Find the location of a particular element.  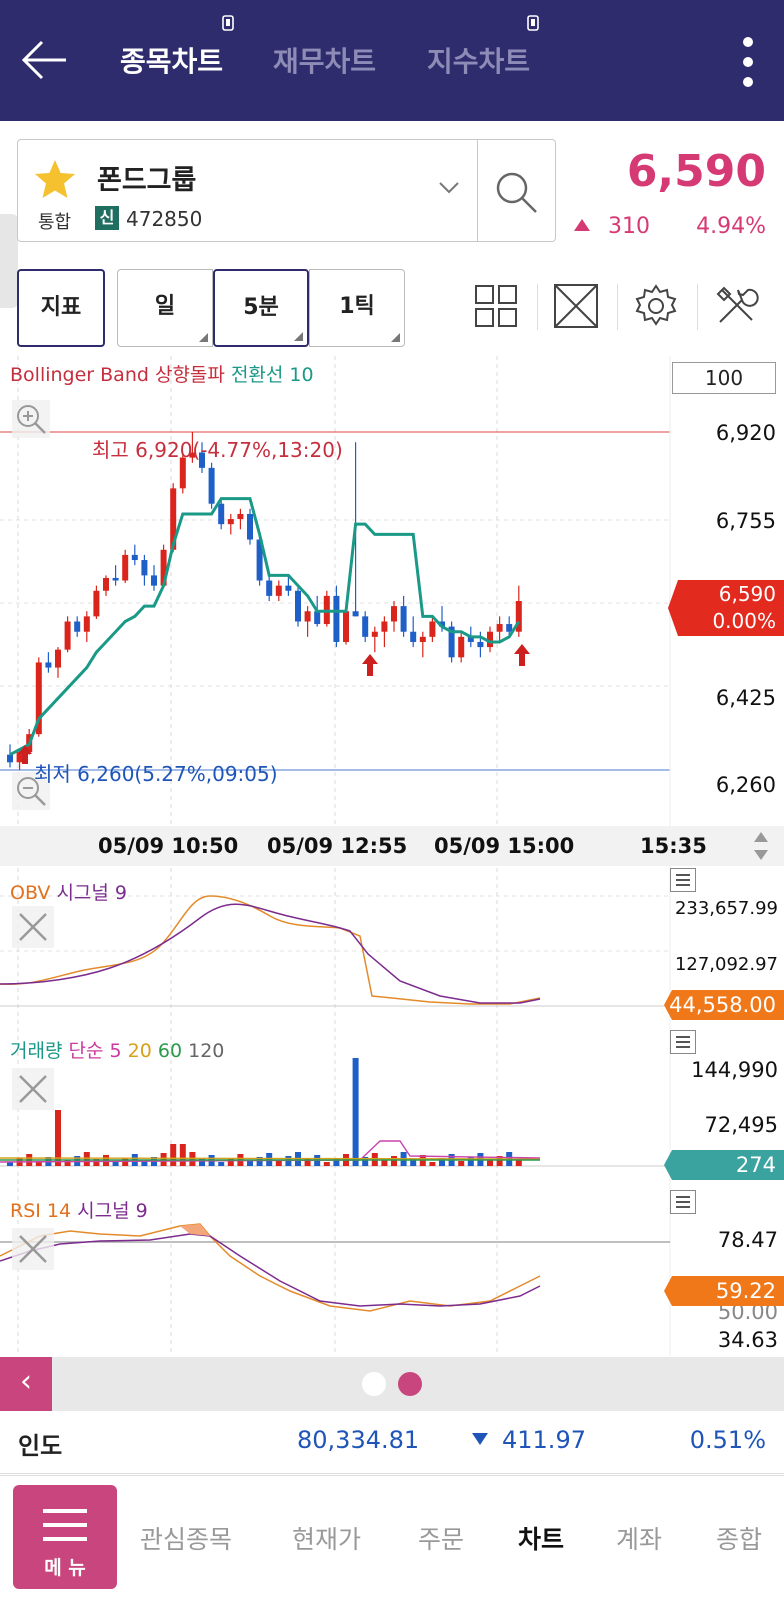

rsi-menu-icon is located at coordinates (683, 1202).